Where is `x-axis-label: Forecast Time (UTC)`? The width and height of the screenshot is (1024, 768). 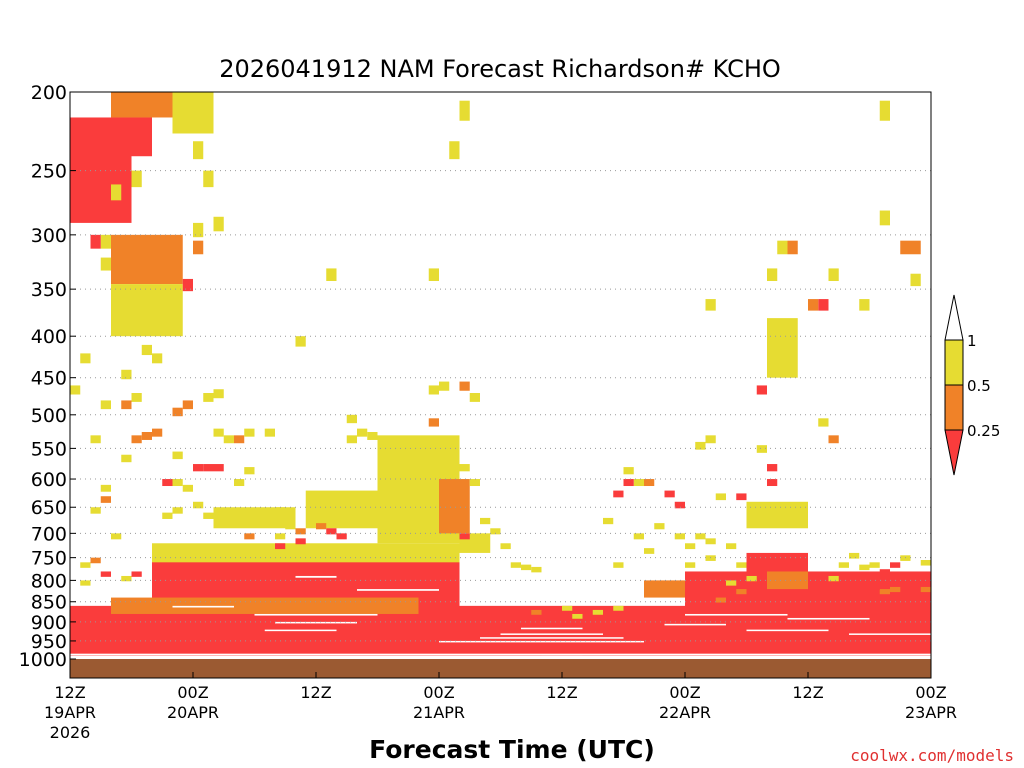
x-axis-label: Forecast Time (UTC) is located at coordinates (512, 749).